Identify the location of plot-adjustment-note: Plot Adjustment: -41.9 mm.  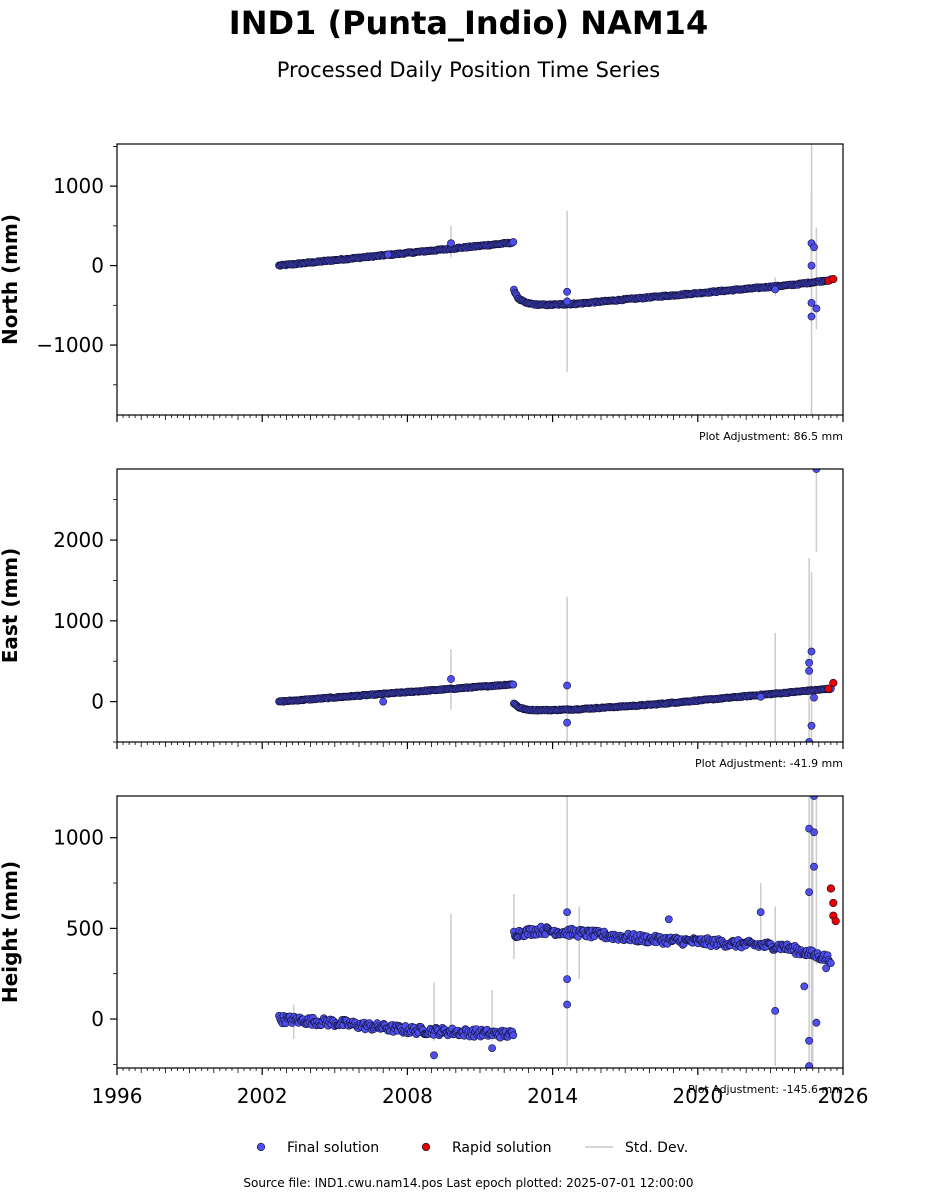
(769, 763).